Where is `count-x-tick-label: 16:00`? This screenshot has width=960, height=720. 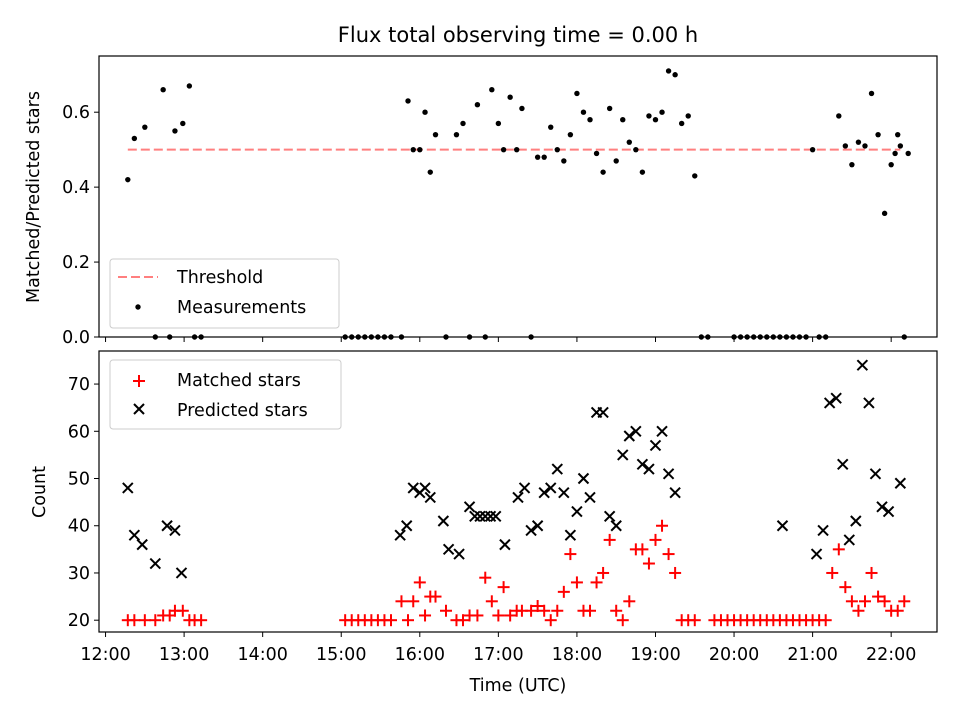 count-x-tick-label: 16:00 is located at coordinates (420, 655).